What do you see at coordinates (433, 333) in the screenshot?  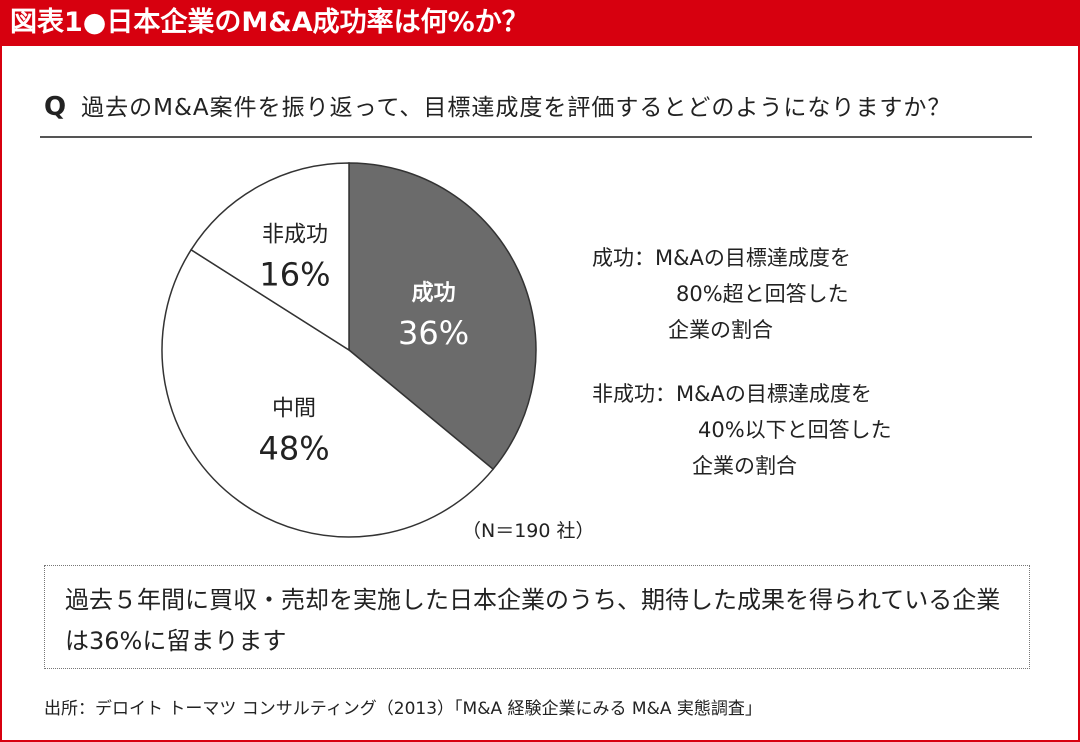 I see `slice-value-label: 36%` at bounding box center [433, 333].